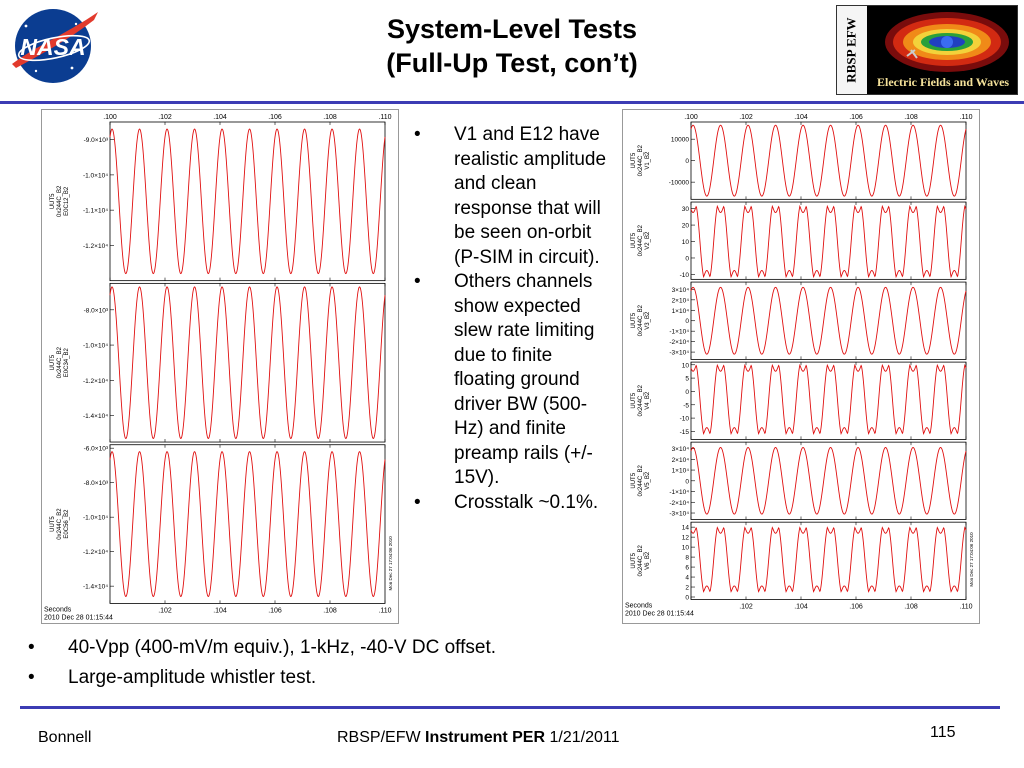 The width and height of the screenshot is (1024, 768). Describe the element at coordinates (512, 102) in the screenshot. I see `header-rule` at that location.